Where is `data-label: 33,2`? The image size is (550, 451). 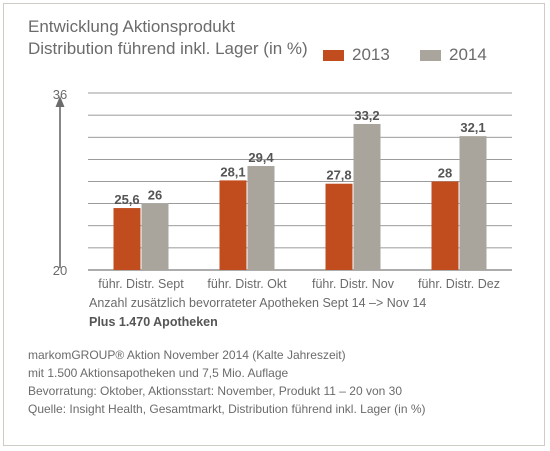 data-label: 33,2 is located at coordinates (366, 115).